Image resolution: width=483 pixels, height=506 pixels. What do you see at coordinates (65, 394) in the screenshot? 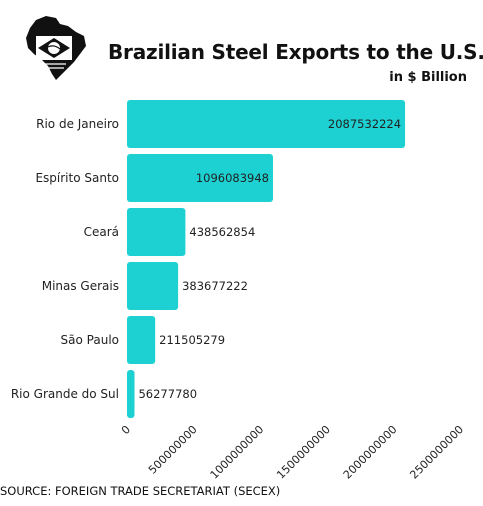
I see `category-label: Rio Grande do Sul` at bounding box center [65, 394].